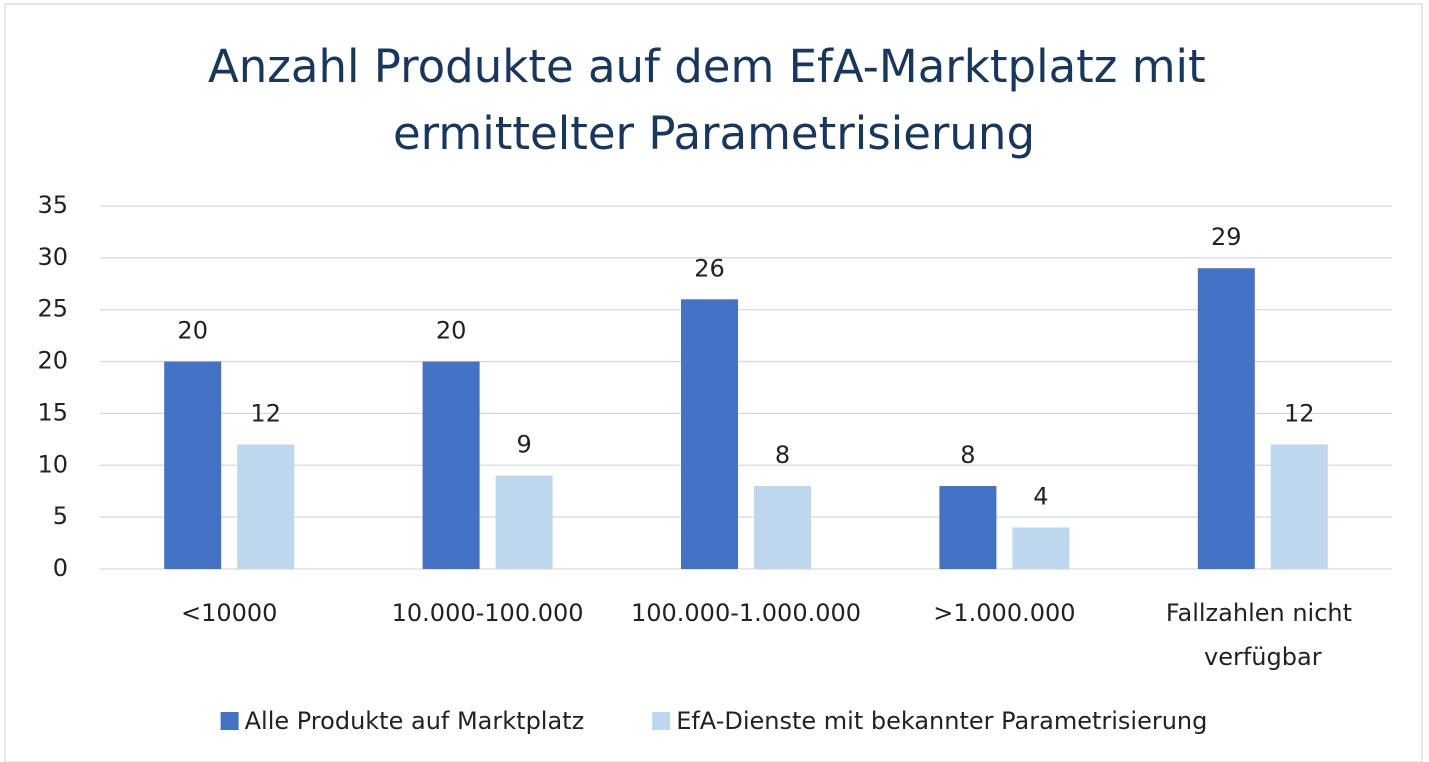 Image resolution: width=1429 pixels, height=762 pixels. Describe the element at coordinates (60, 516) in the screenshot. I see `y-tick-label: 5` at that location.